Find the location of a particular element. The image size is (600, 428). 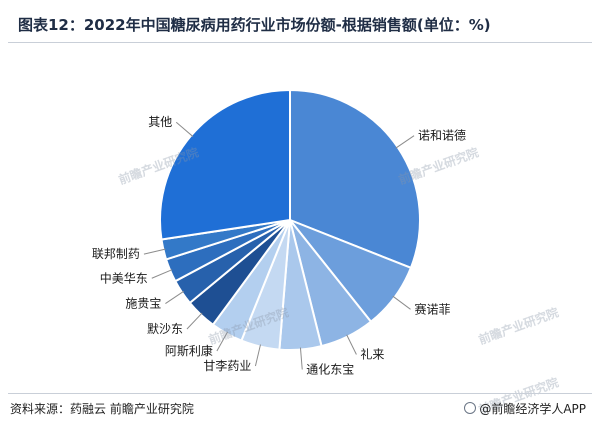

logo-circle-icon is located at coordinates (470, 408).